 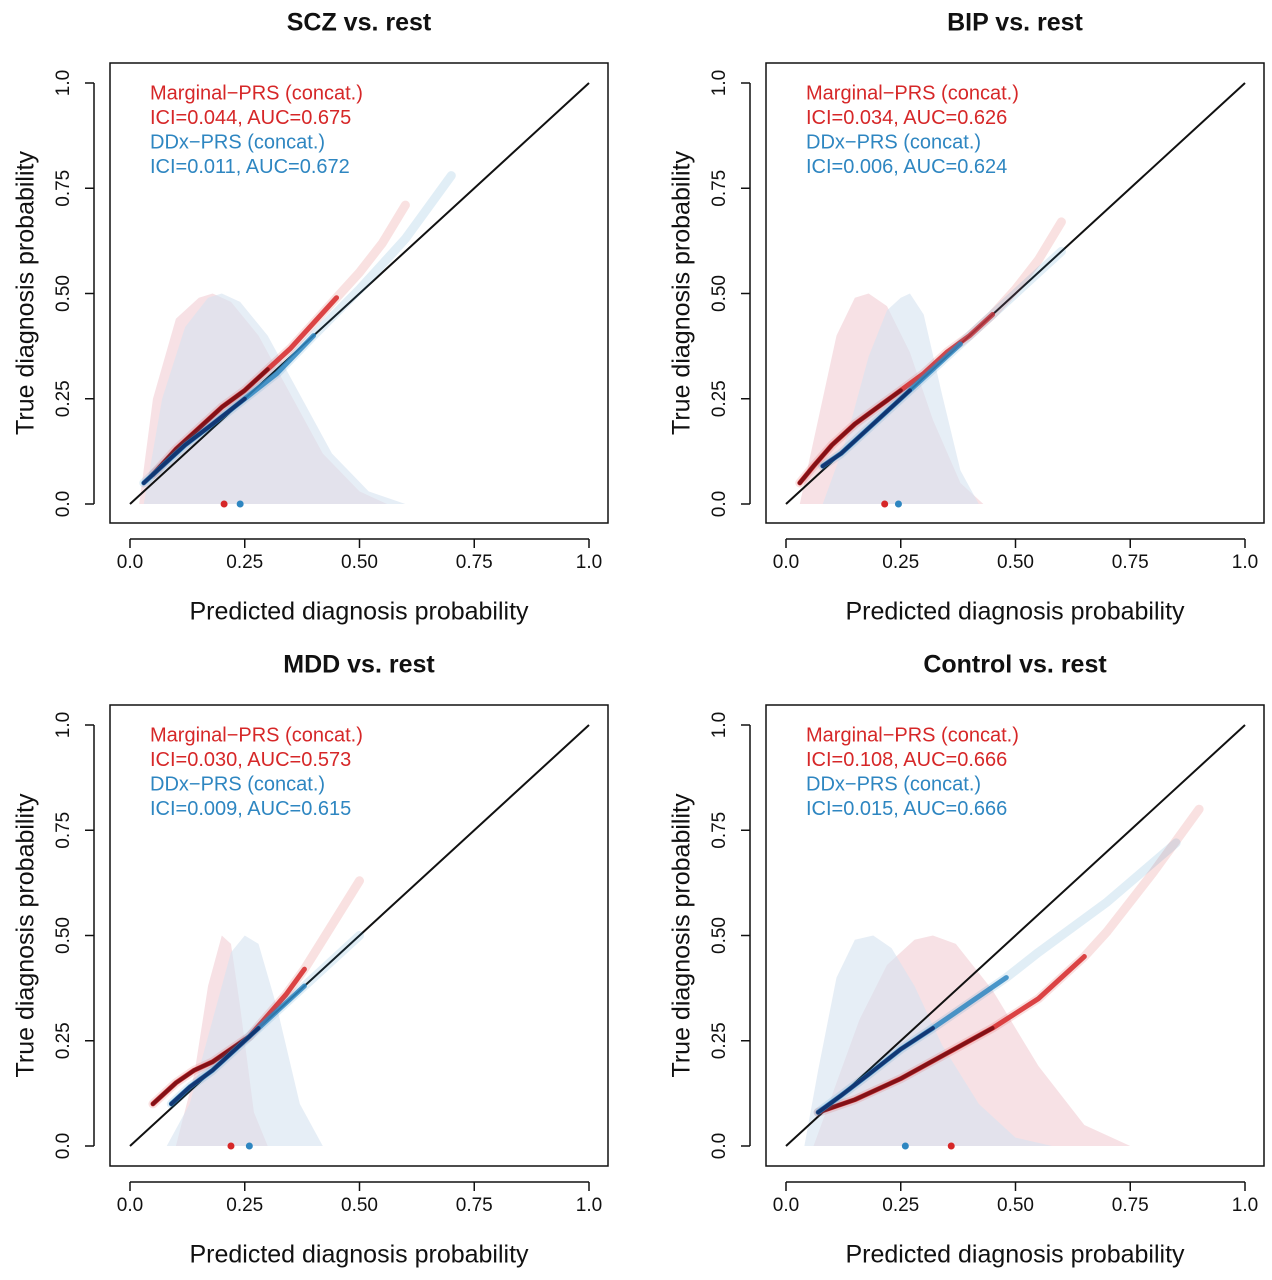 I want to click on legend-entry: ICI=0.006, AUC=0.624, so click(x=906, y=167).